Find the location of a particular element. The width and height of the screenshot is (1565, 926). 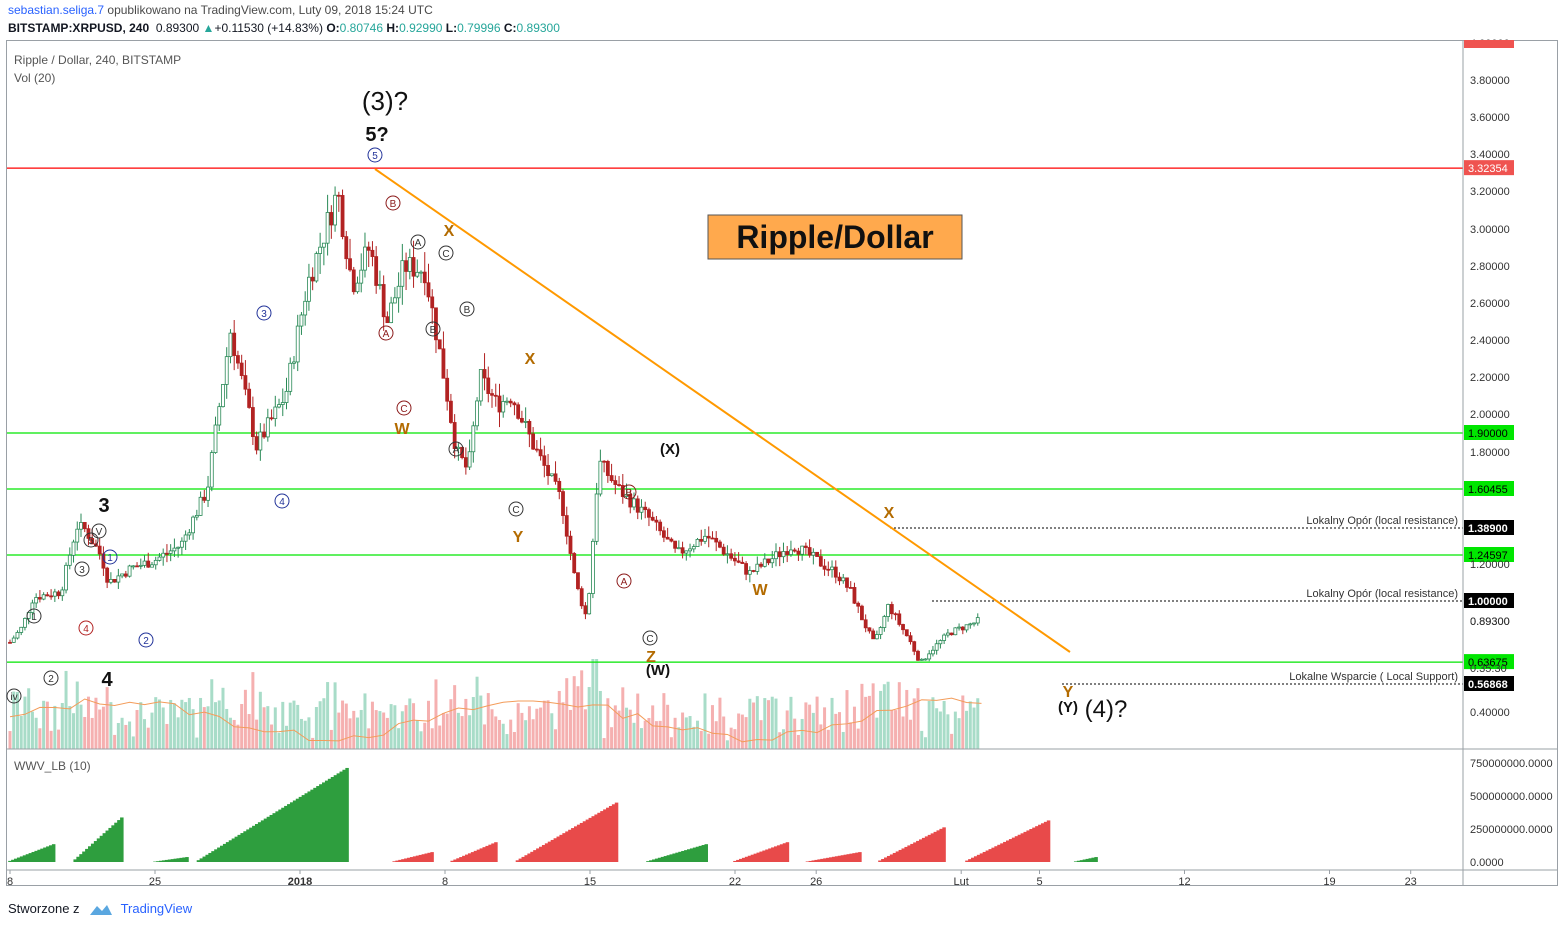

price-tick-label: 3.60000 is located at coordinates (1490, 118).